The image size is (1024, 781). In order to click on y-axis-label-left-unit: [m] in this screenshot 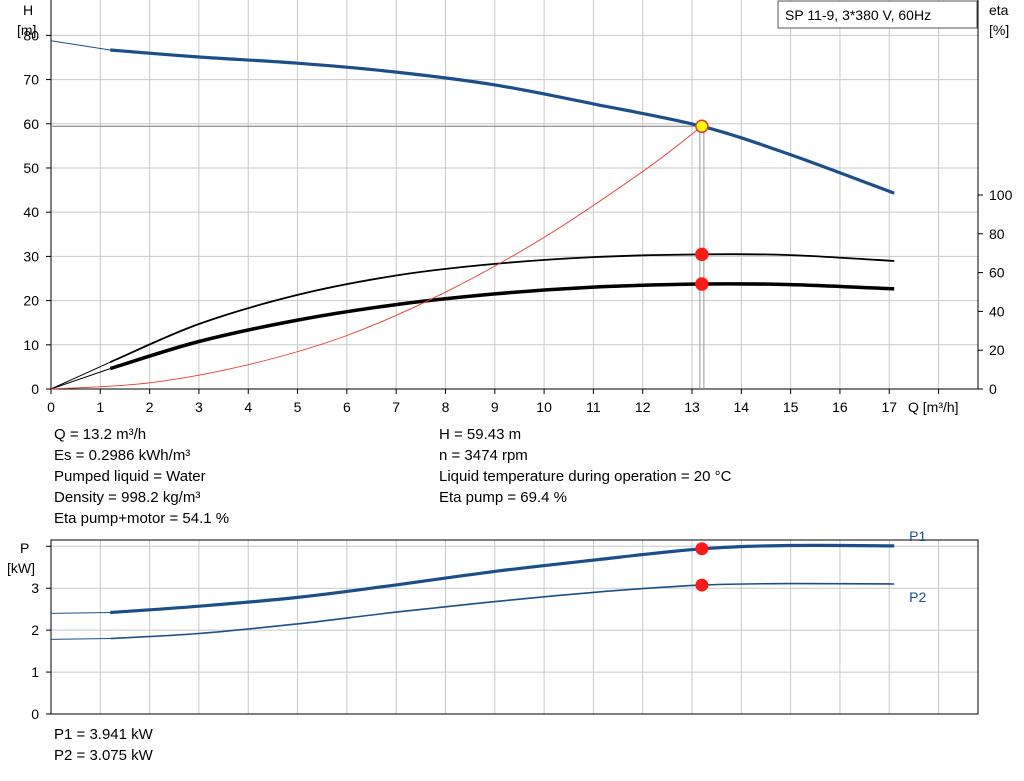, I will do `click(26, 30)`.